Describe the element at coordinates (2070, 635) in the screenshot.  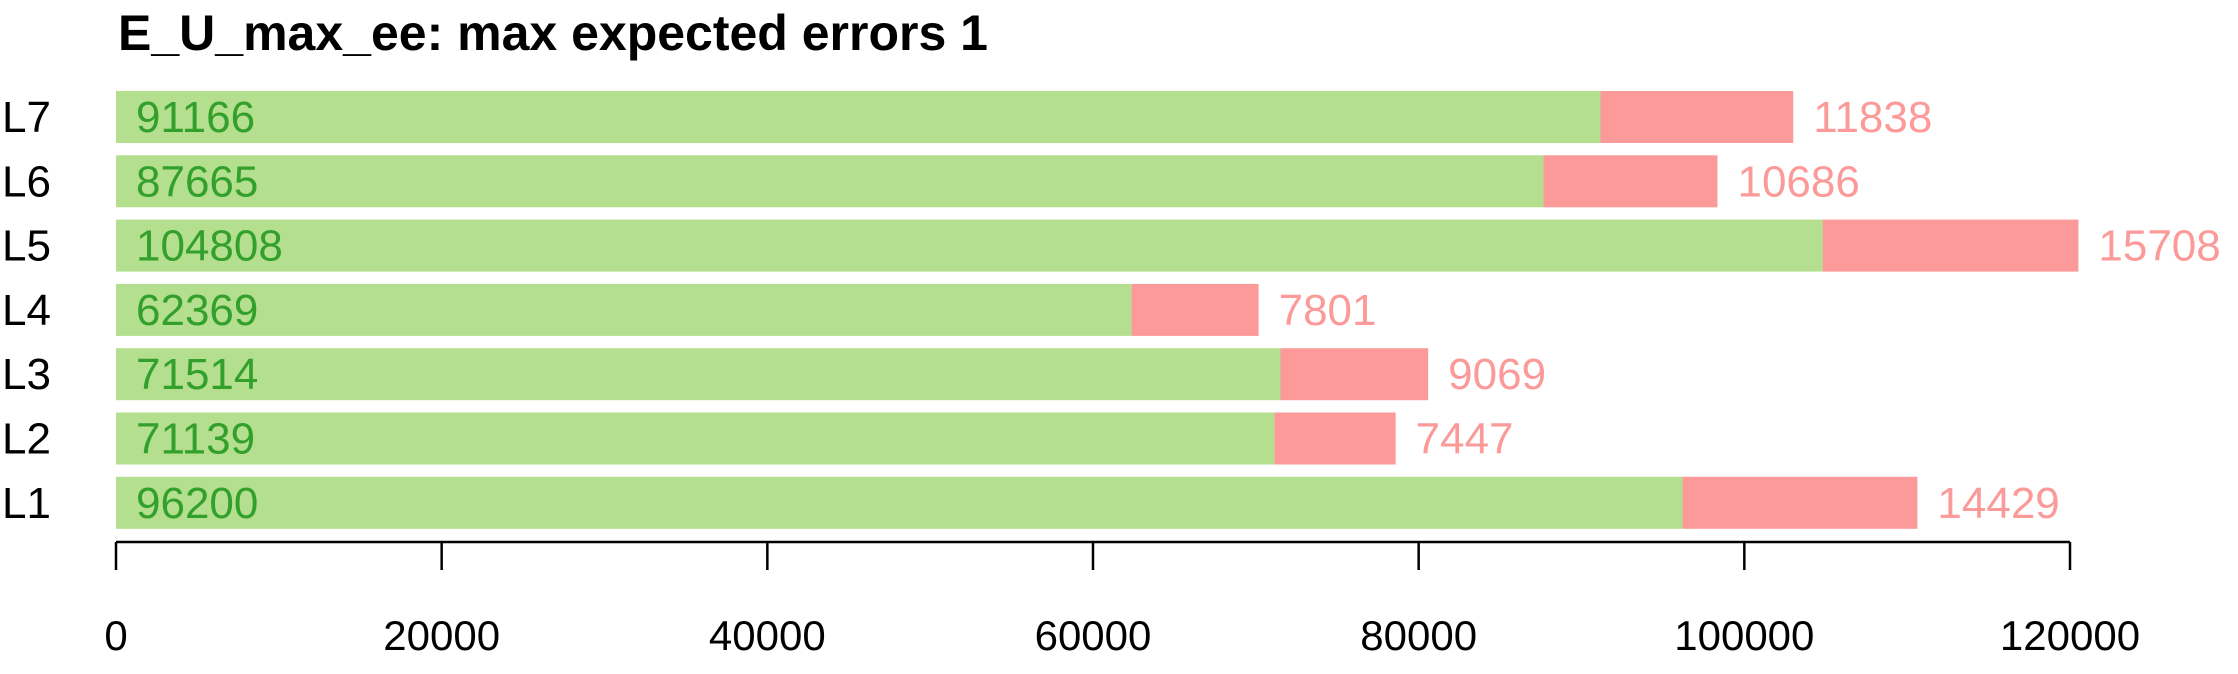
I see `x-tick-label: 120000` at that location.